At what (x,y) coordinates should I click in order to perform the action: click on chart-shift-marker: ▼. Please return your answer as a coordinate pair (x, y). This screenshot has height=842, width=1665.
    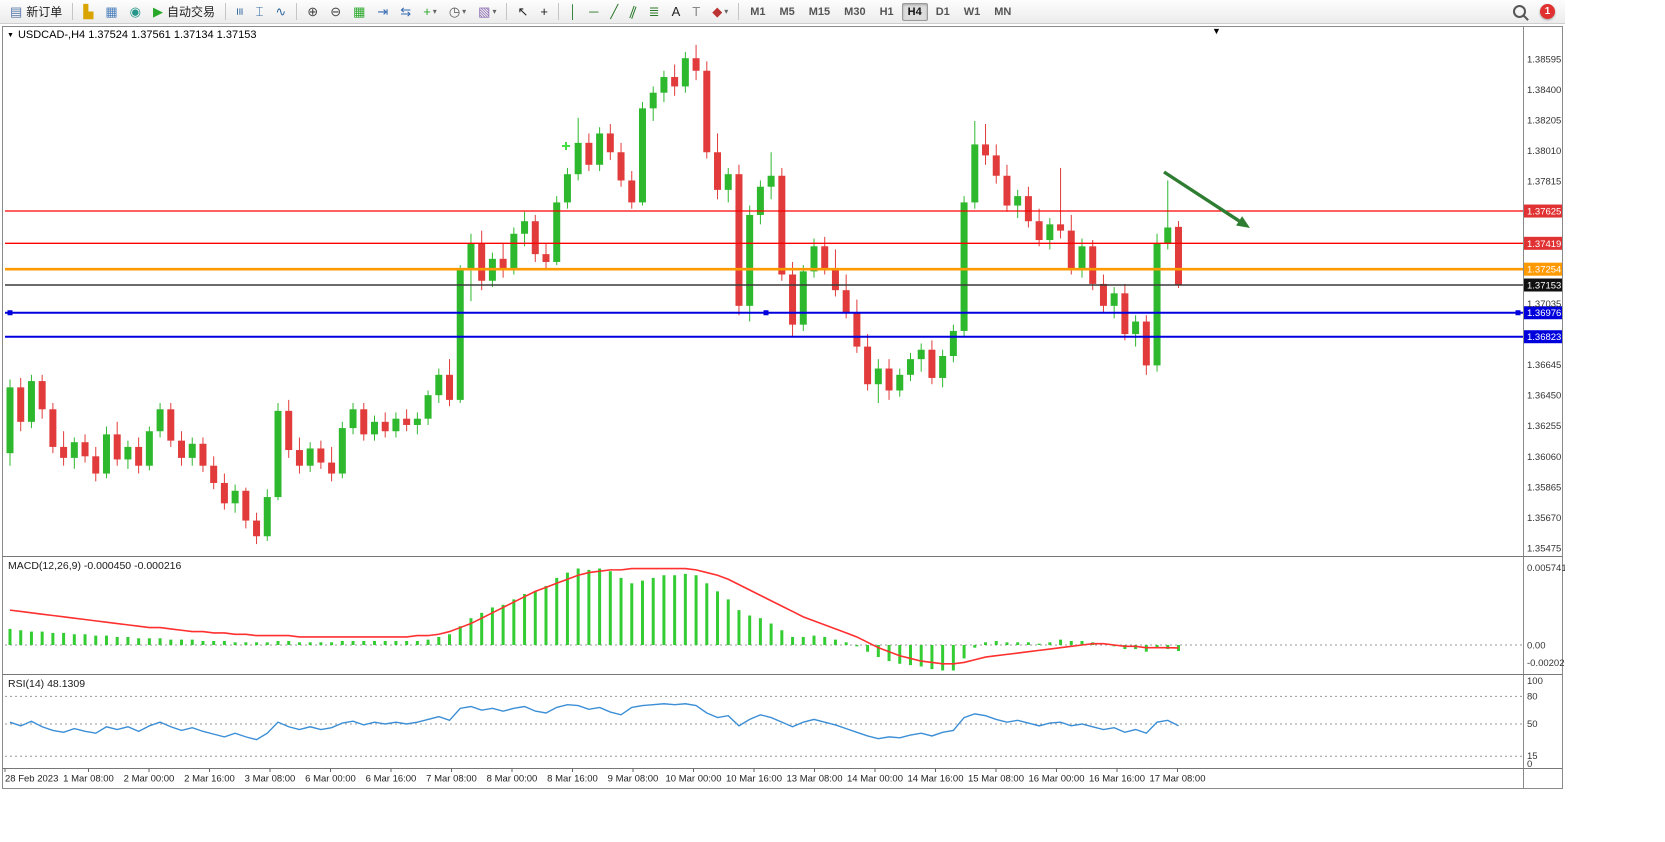
    Looking at the image, I should click on (1216, 31).